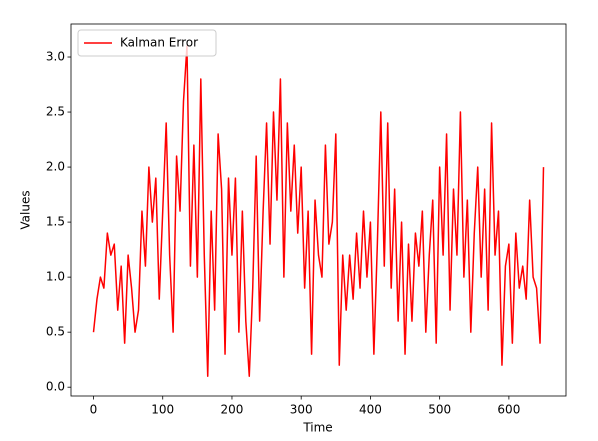 The height and width of the screenshot is (441, 598). I want to click on legend-label: Kalman Error, so click(159, 43).